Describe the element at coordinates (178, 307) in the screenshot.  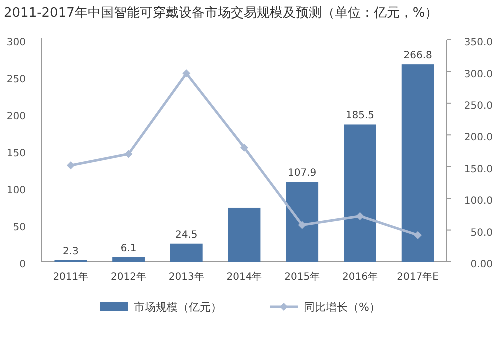
I see `legend-label: 市场规模（亿元）` at that location.